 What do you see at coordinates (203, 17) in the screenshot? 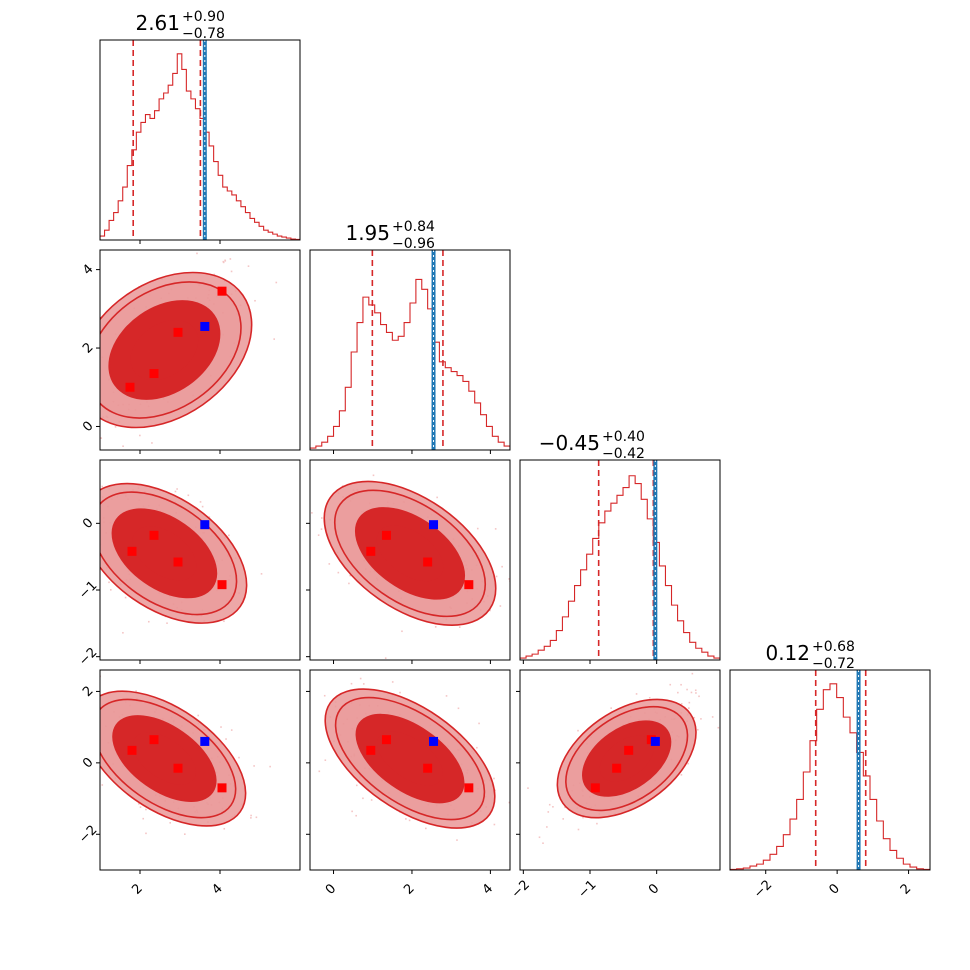
I see `param-title-plus-0: +0.90` at bounding box center [203, 17].